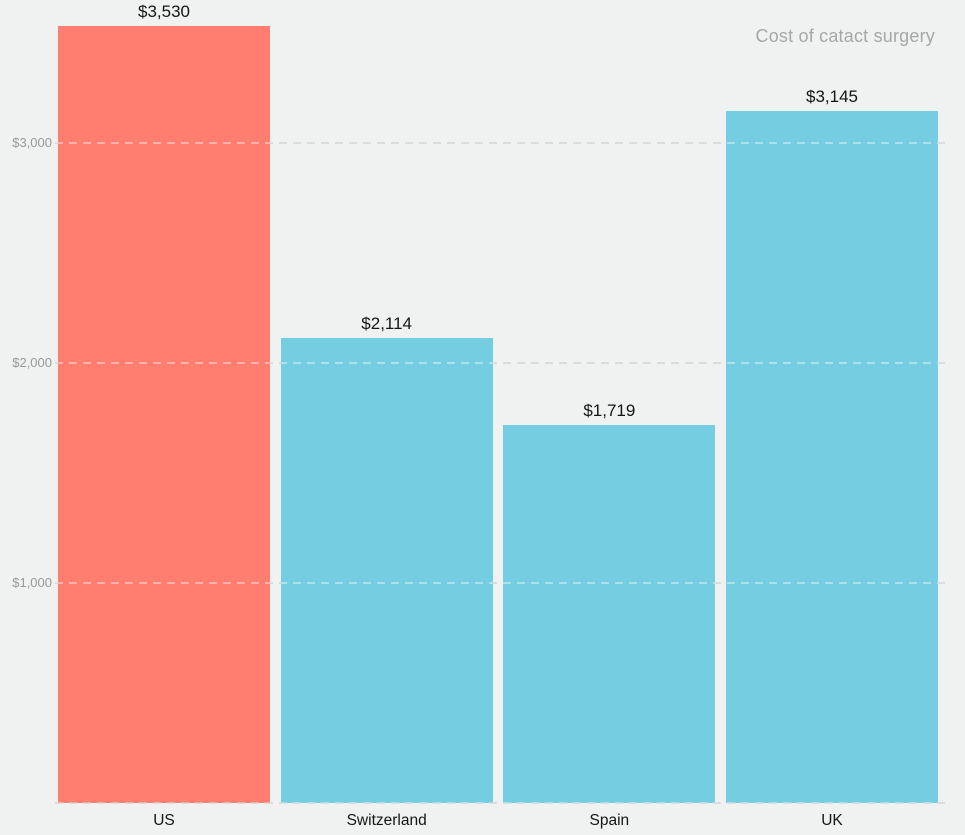  Describe the element at coordinates (609, 820) in the screenshot. I see `x-axis-label-spain: Spain` at that location.